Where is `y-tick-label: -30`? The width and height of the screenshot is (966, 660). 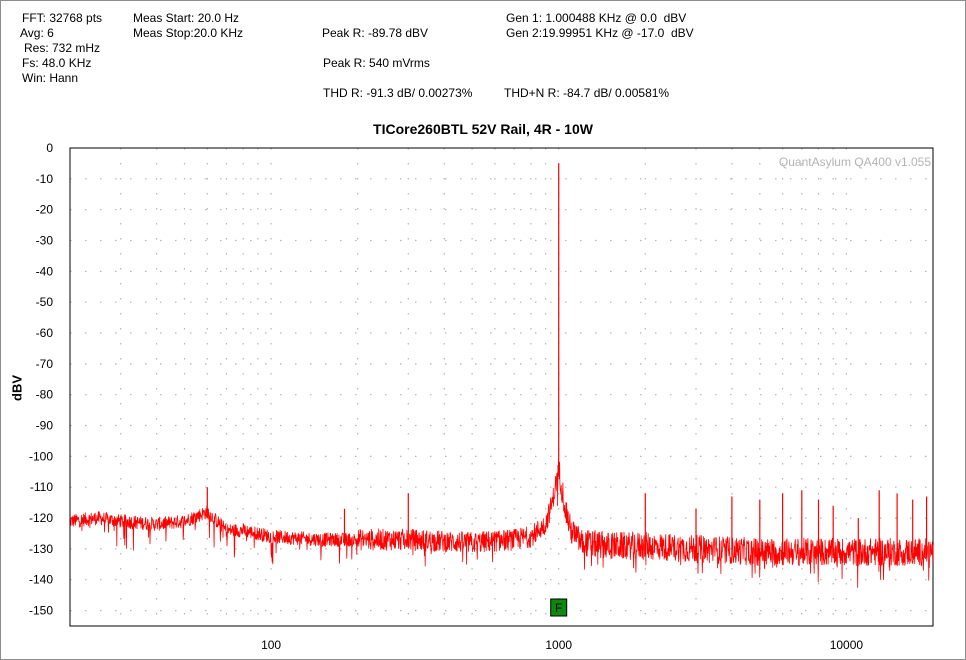
y-tick-label: -30 is located at coordinates (45, 241).